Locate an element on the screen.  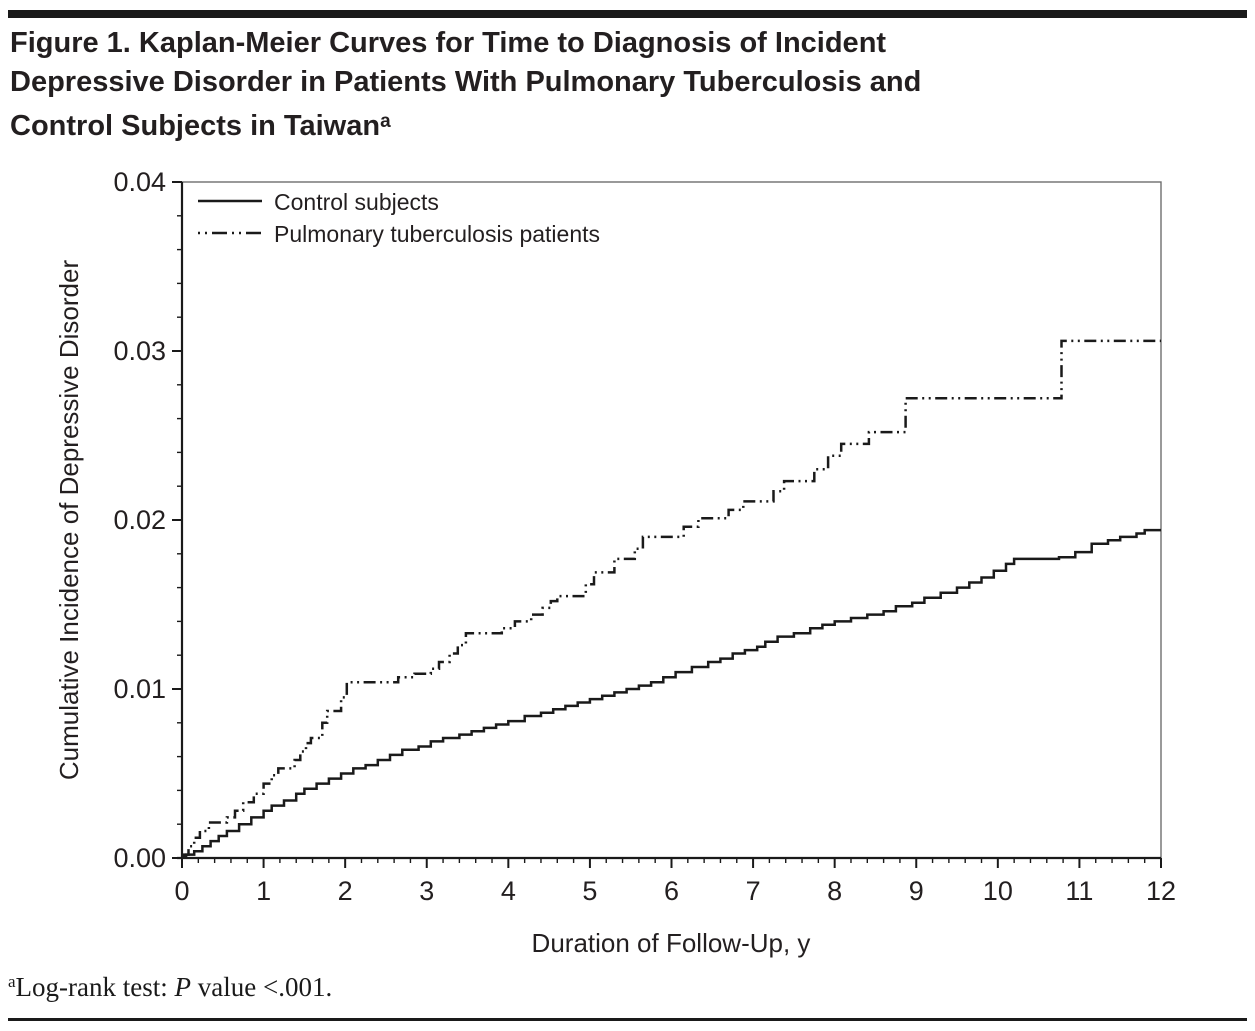
top-rule is located at coordinates (627, 14).